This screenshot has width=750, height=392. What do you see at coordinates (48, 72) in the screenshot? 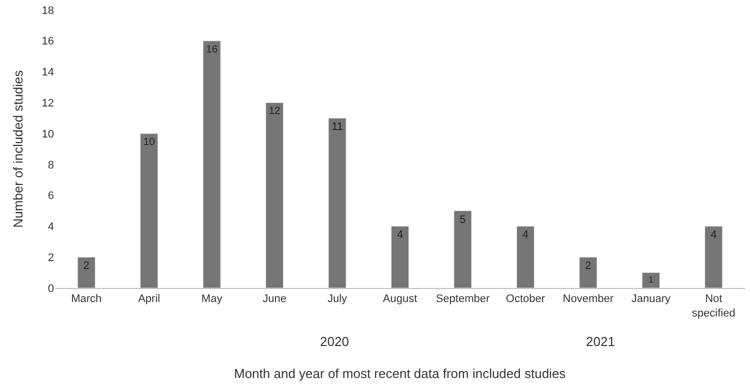
I see `y-tick-label: 14` at bounding box center [48, 72].